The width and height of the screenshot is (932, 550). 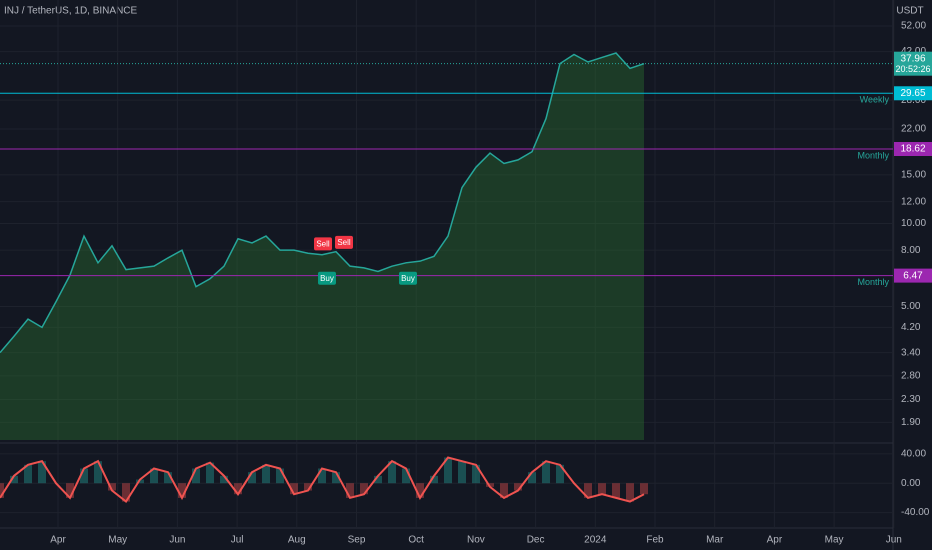 What do you see at coordinates (913, 26) in the screenshot?
I see `y-tick-label: 52.00` at bounding box center [913, 26].